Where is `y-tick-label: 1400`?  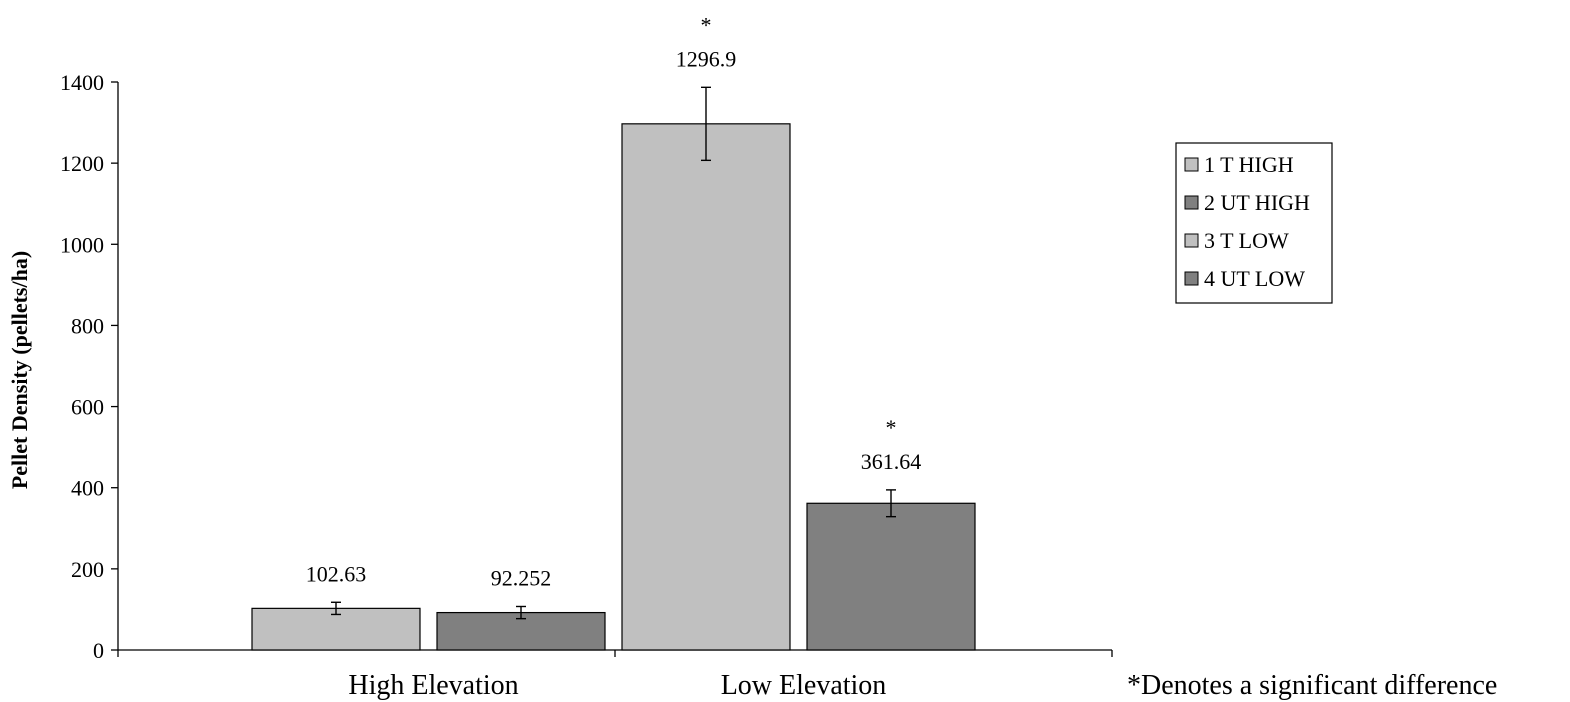
y-tick-label: 1400 is located at coordinates (82, 82).